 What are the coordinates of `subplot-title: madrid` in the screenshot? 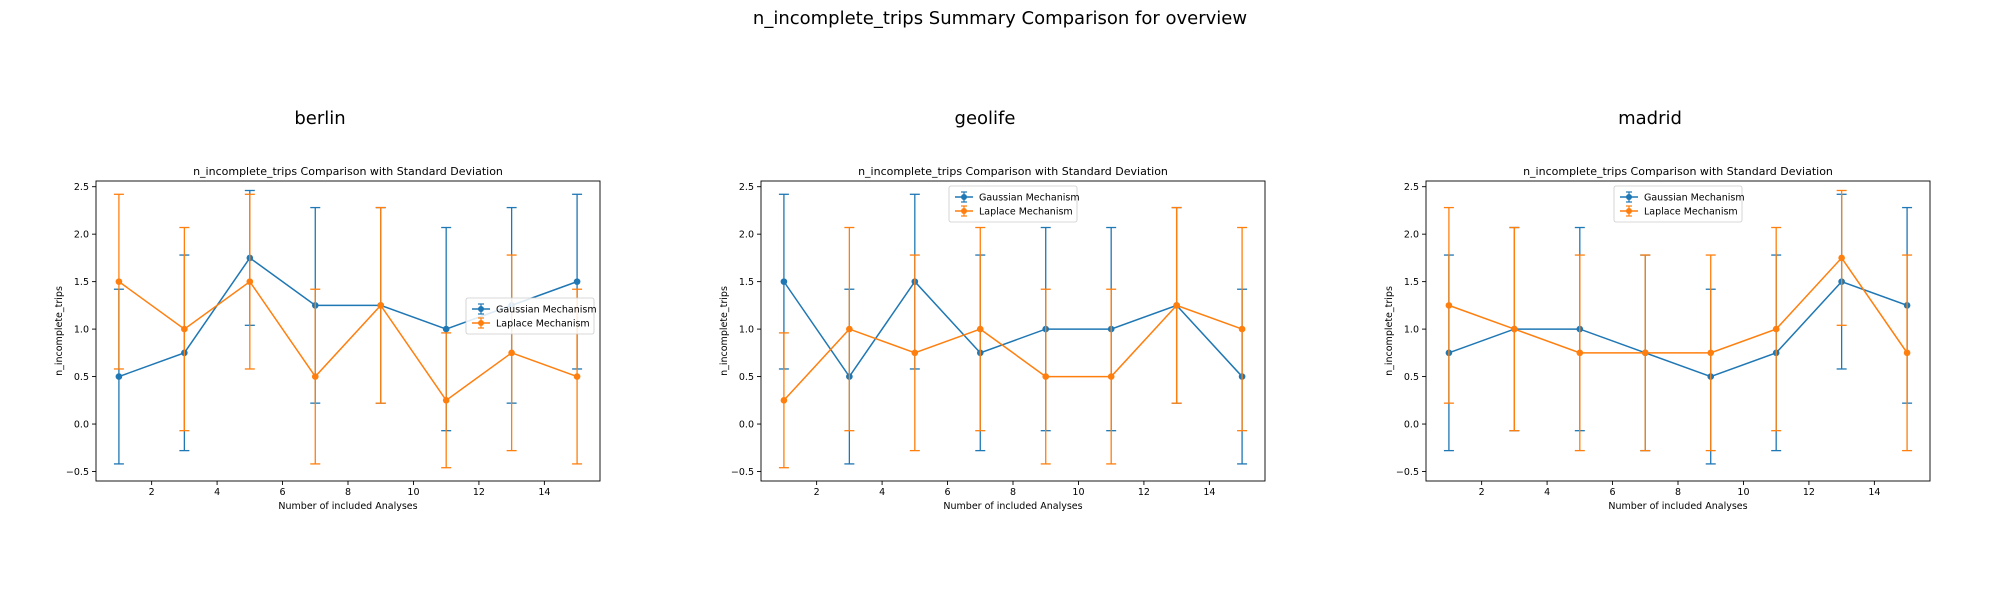 It's located at (1650, 118).